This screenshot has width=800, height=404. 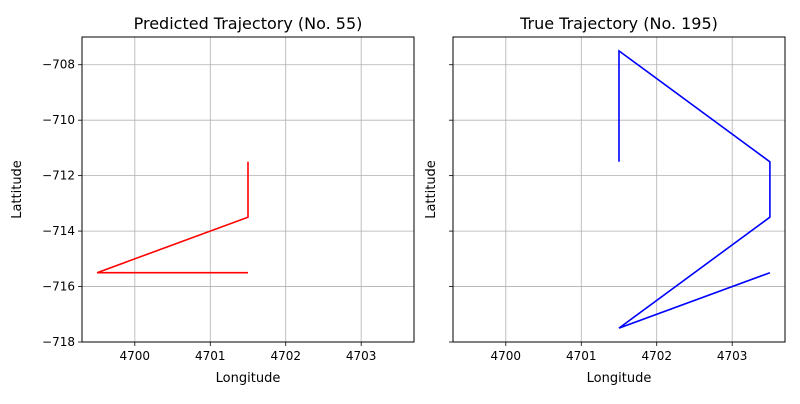 What do you see at coordinates (248, 23) in the screenshot?
I see `chart-title: Predicted Trajectory (No. 55)` at bounding box center [248, 23].